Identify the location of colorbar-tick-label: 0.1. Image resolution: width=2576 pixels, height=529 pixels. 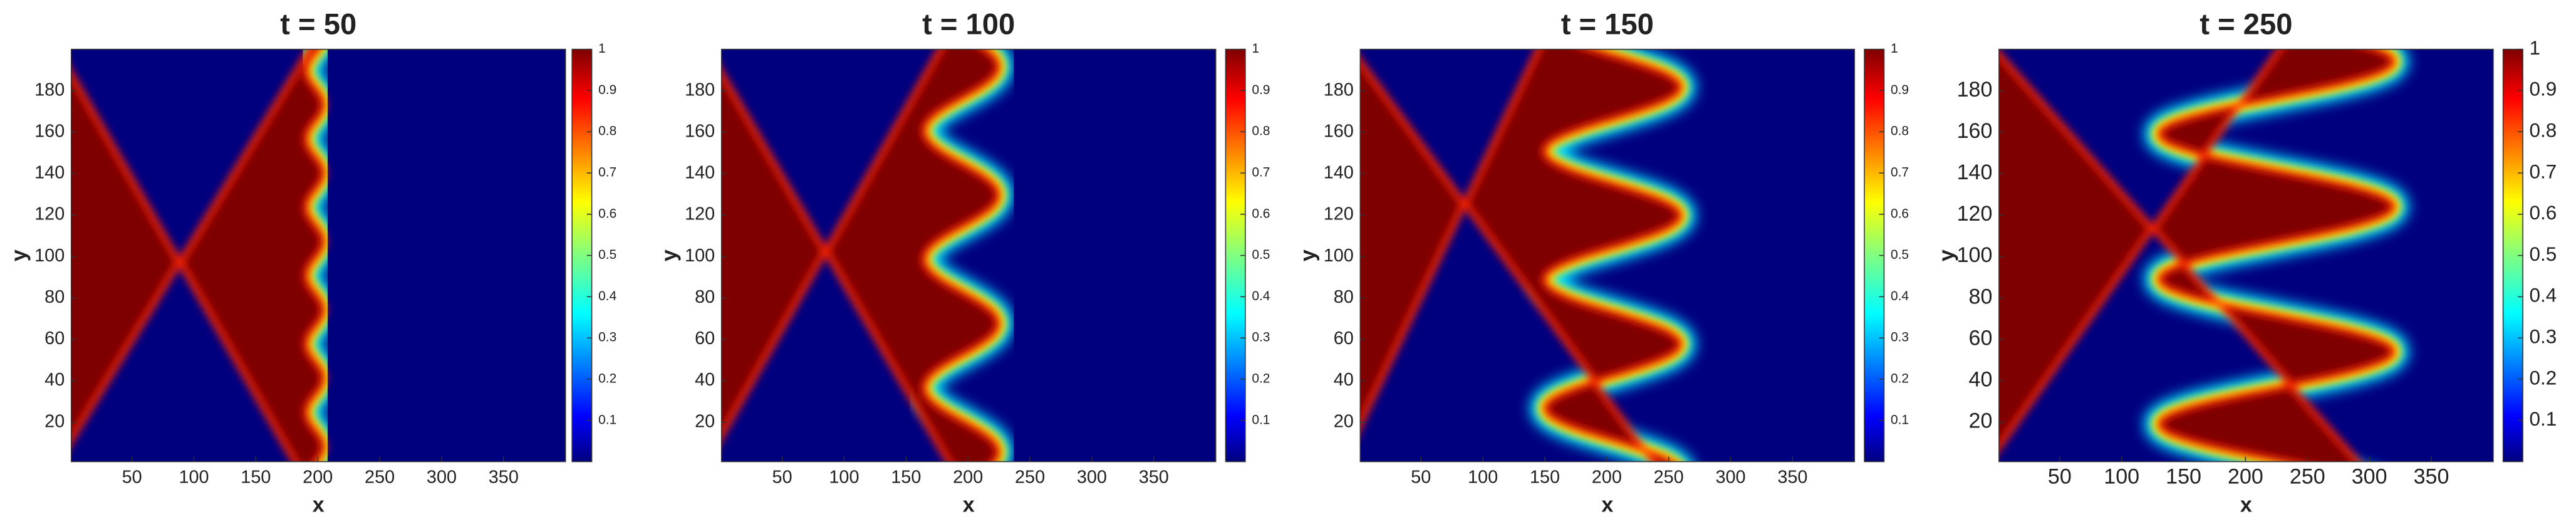
(2543, 419).